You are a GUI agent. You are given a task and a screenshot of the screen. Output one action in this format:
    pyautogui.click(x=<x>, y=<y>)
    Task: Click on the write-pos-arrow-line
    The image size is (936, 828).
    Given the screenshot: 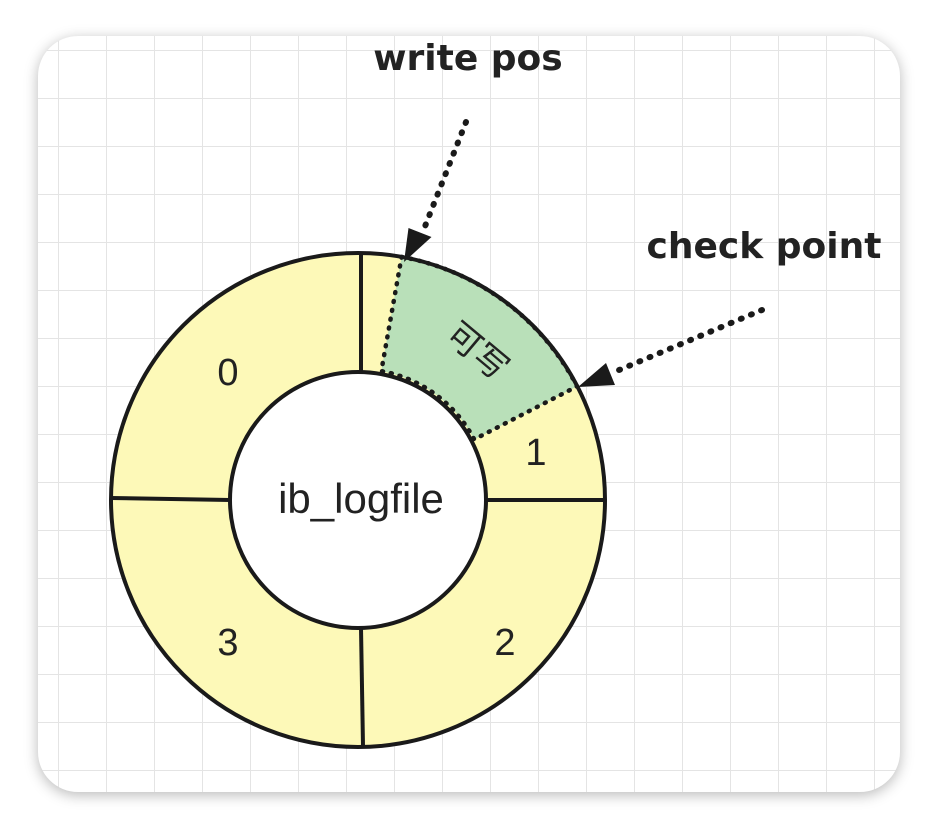 What is the action you would take?
    pyautogui.click(x=444, y=178)
    